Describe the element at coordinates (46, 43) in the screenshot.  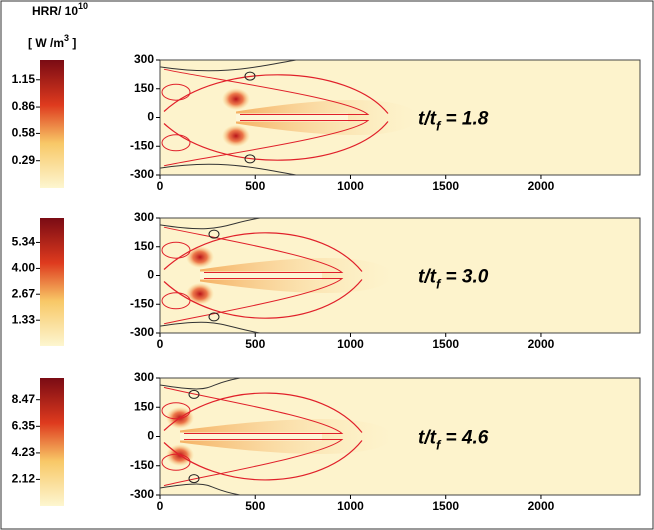
I see `colorbar-units-text: [ W /m` at that location.